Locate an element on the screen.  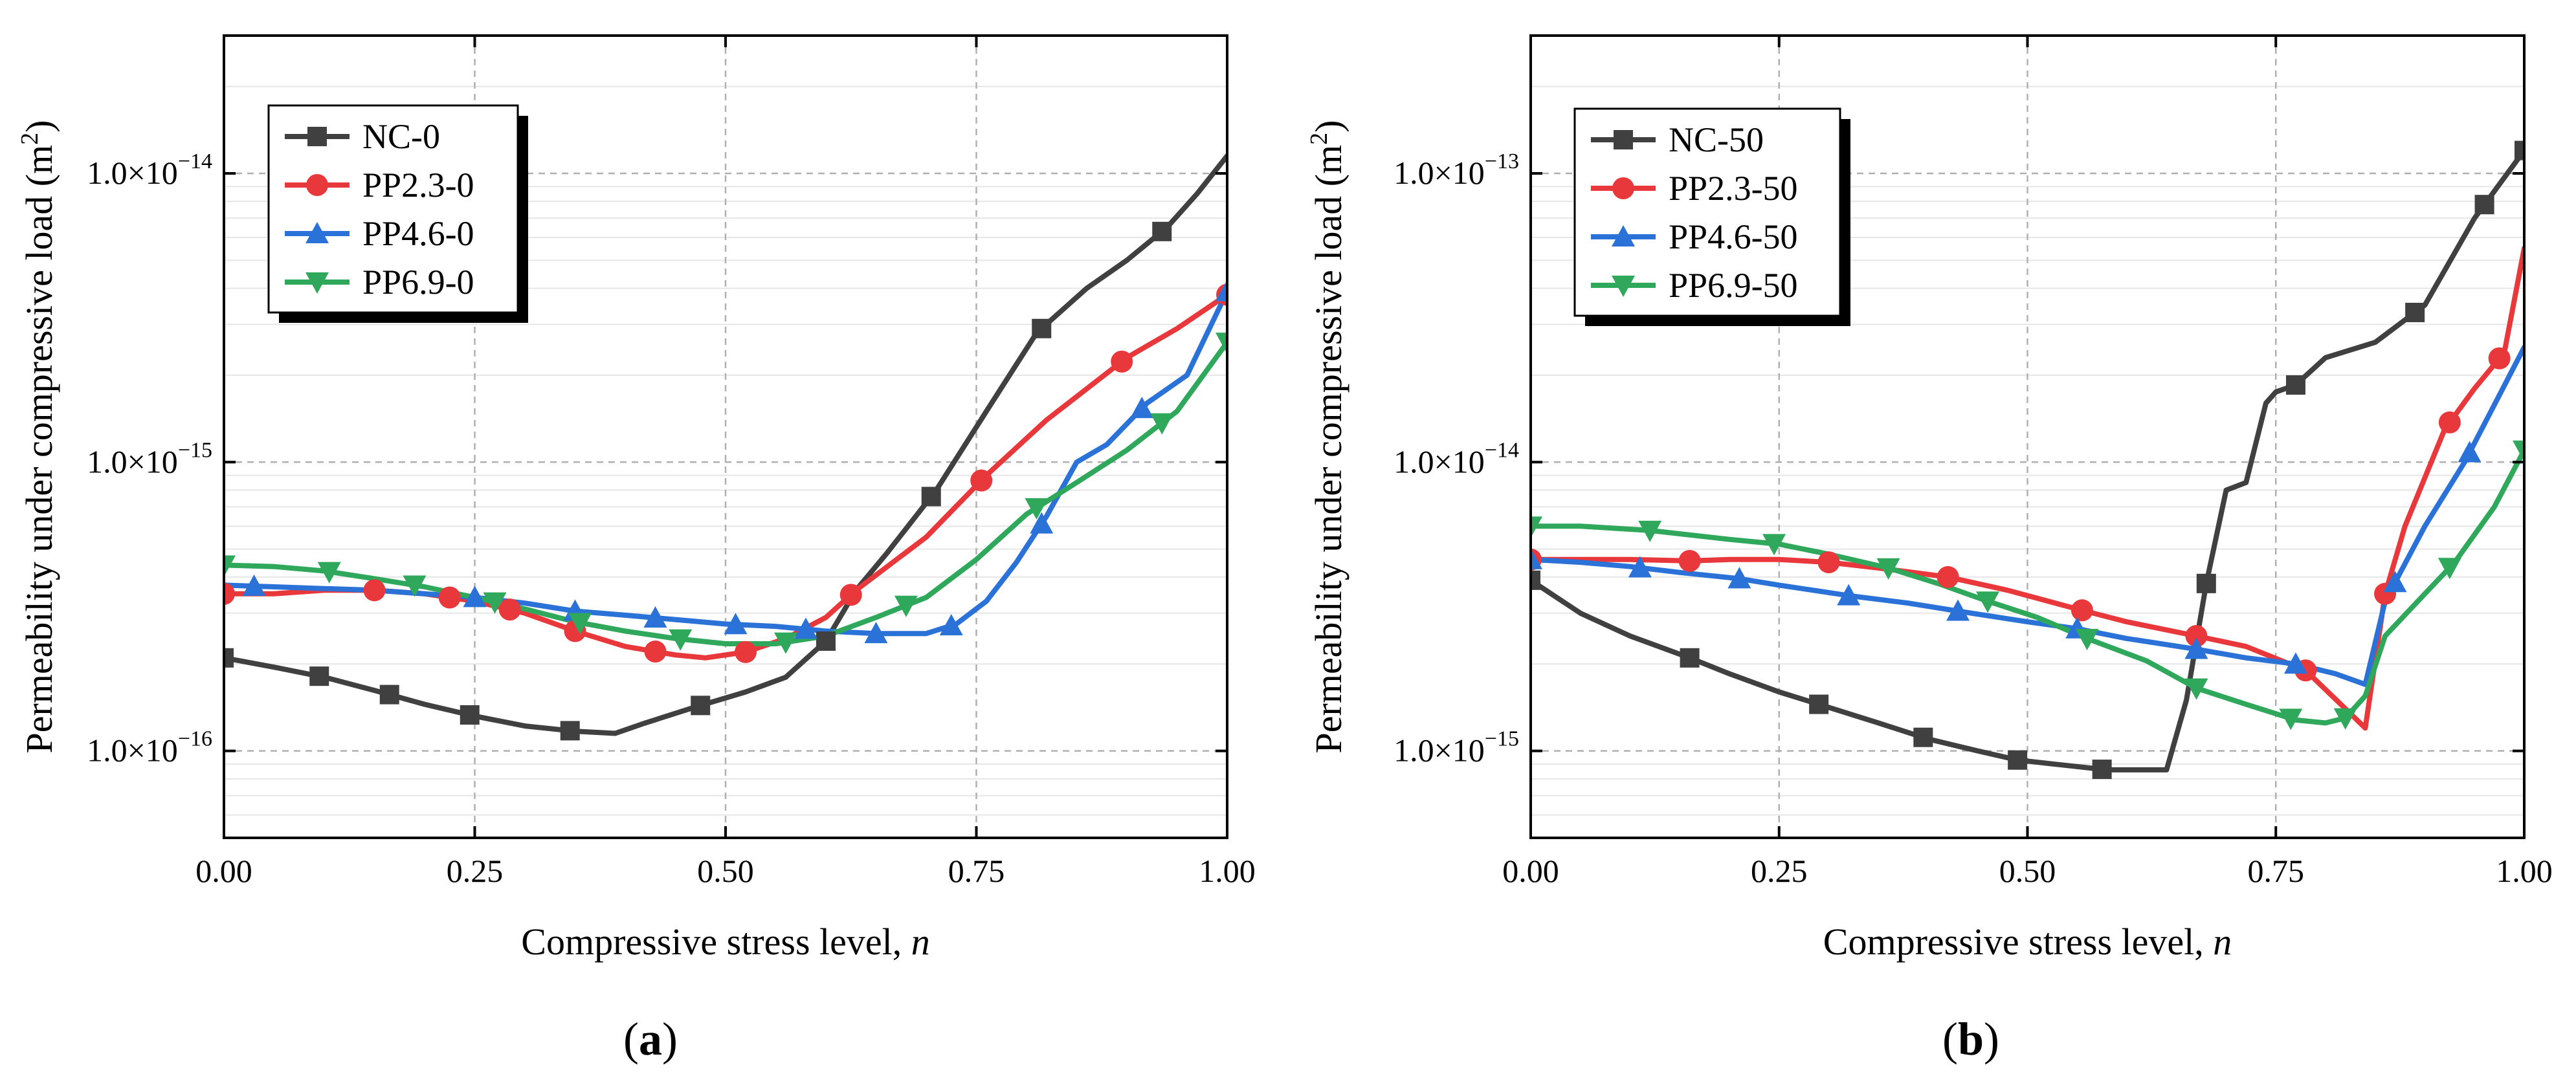
legend-label: PP4.6-50 is located at coordinates (1733, 236).